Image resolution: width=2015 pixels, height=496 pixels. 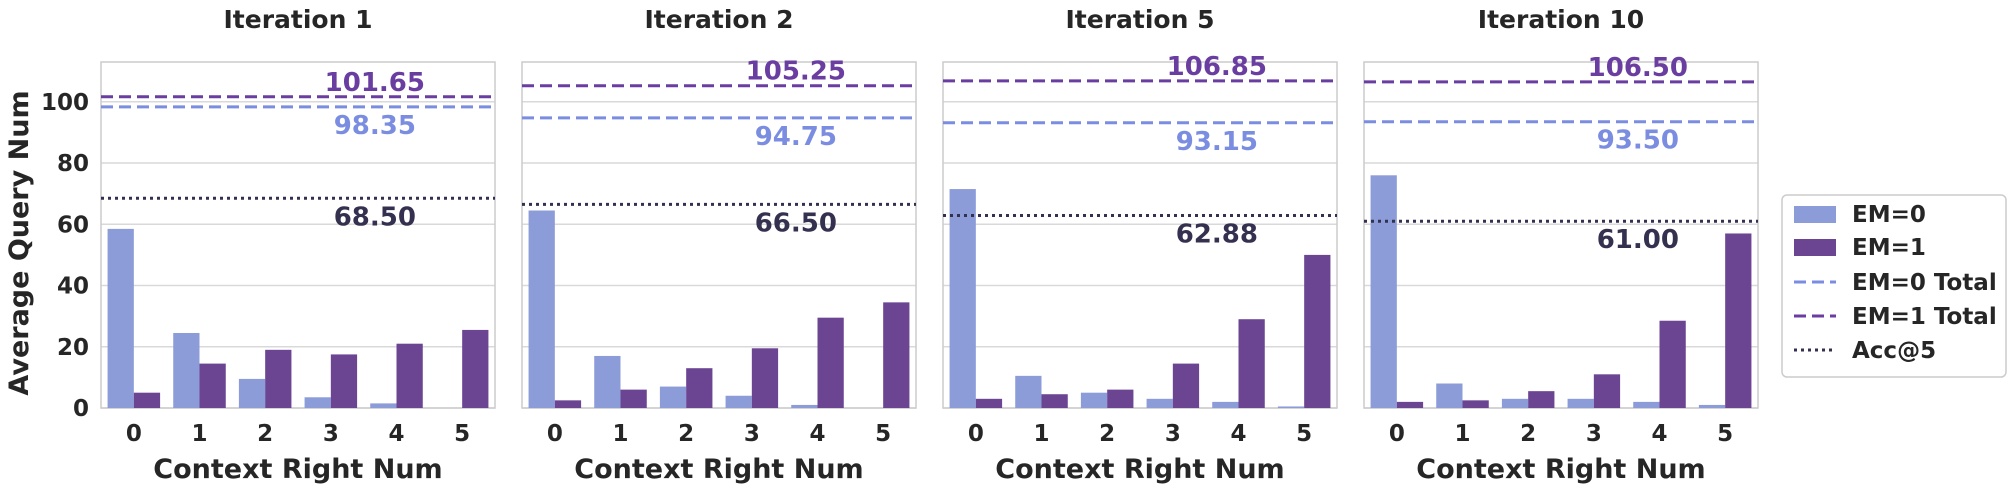 I want to click on acc5-label: 66.50, so click(x=796, y=223).